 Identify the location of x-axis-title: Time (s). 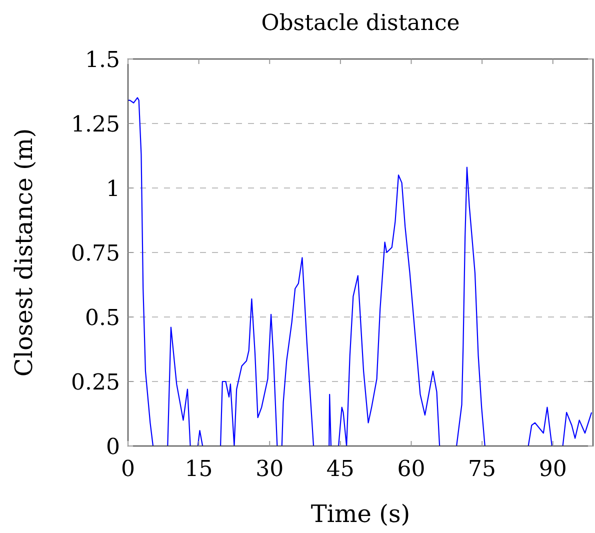
(360, 514).